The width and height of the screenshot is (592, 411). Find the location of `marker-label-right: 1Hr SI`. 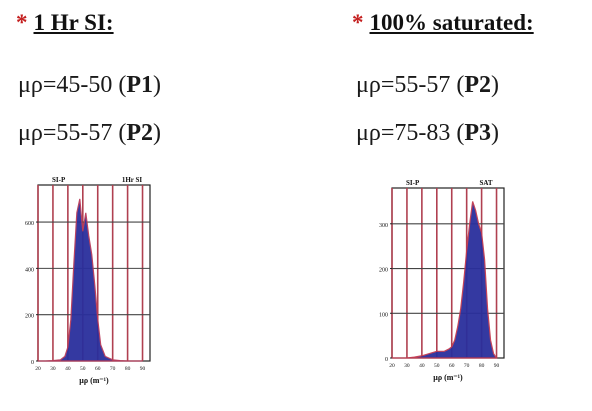

marker-label-right: 1Hr SI is located at coordinates (132, 180).